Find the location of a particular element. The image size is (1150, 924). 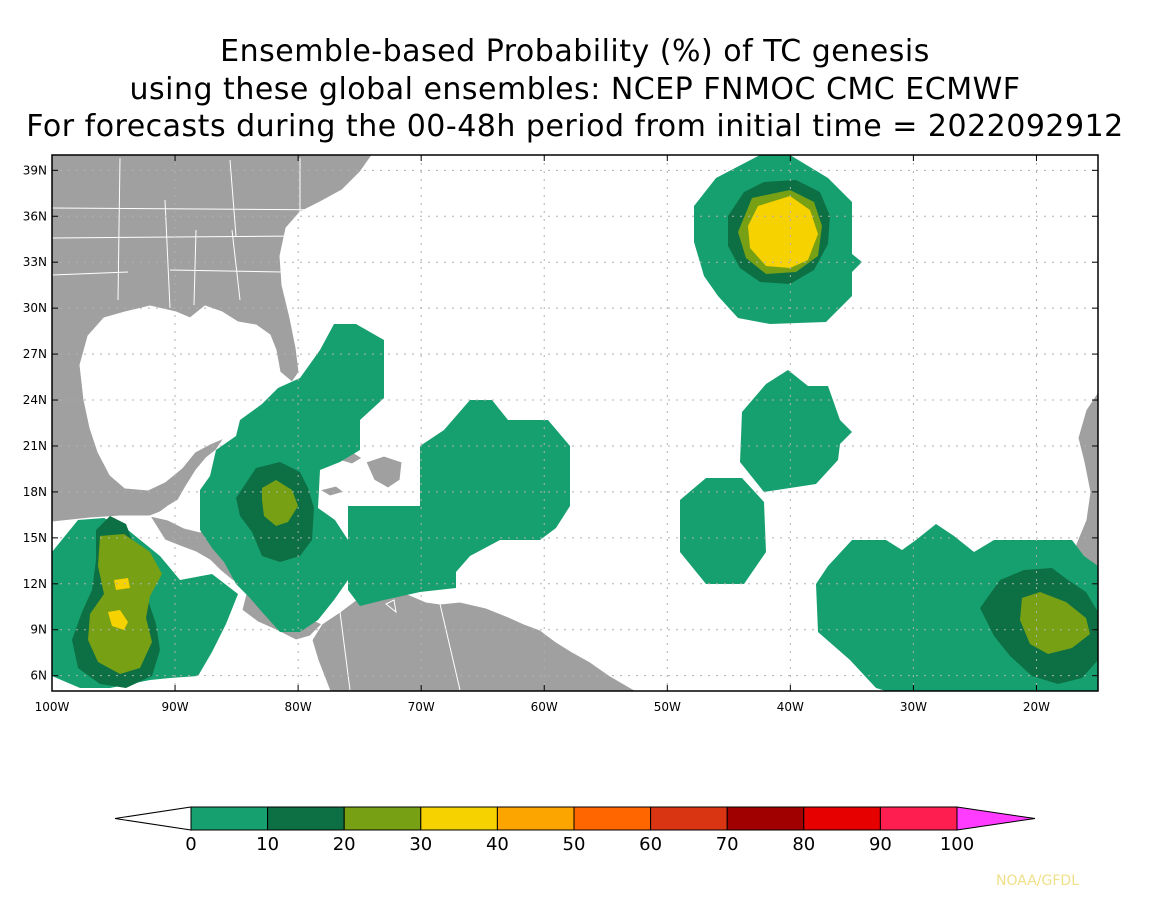

lon-tick-label: 30W is located at coordinates (913, 707).